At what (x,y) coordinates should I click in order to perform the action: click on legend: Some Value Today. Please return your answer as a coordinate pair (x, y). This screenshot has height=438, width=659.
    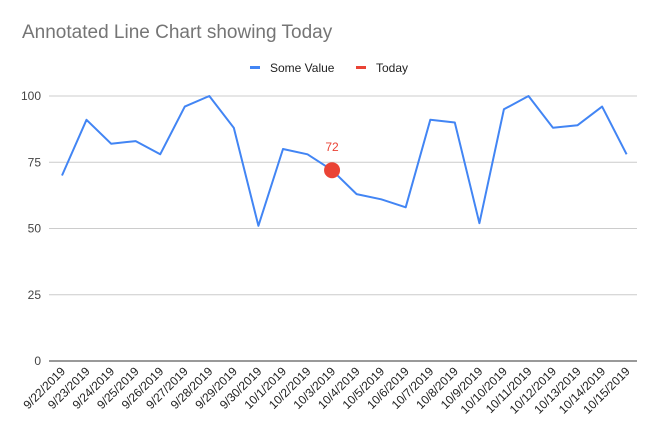
    Looking at the image, I should click on (329, 68).